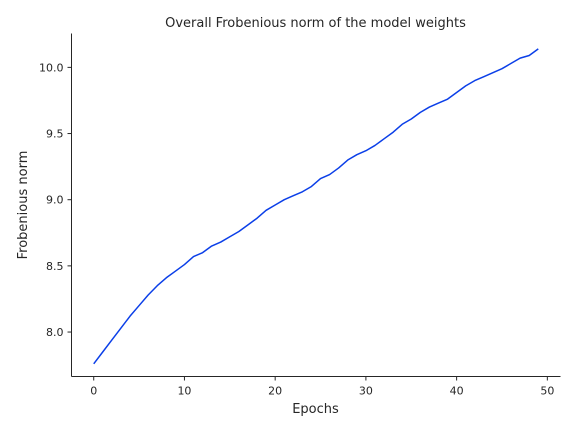  Describe the element at coordinates (23, 205) in the screenshot. I see `y-axis-label: Frobenious norm` at that location.